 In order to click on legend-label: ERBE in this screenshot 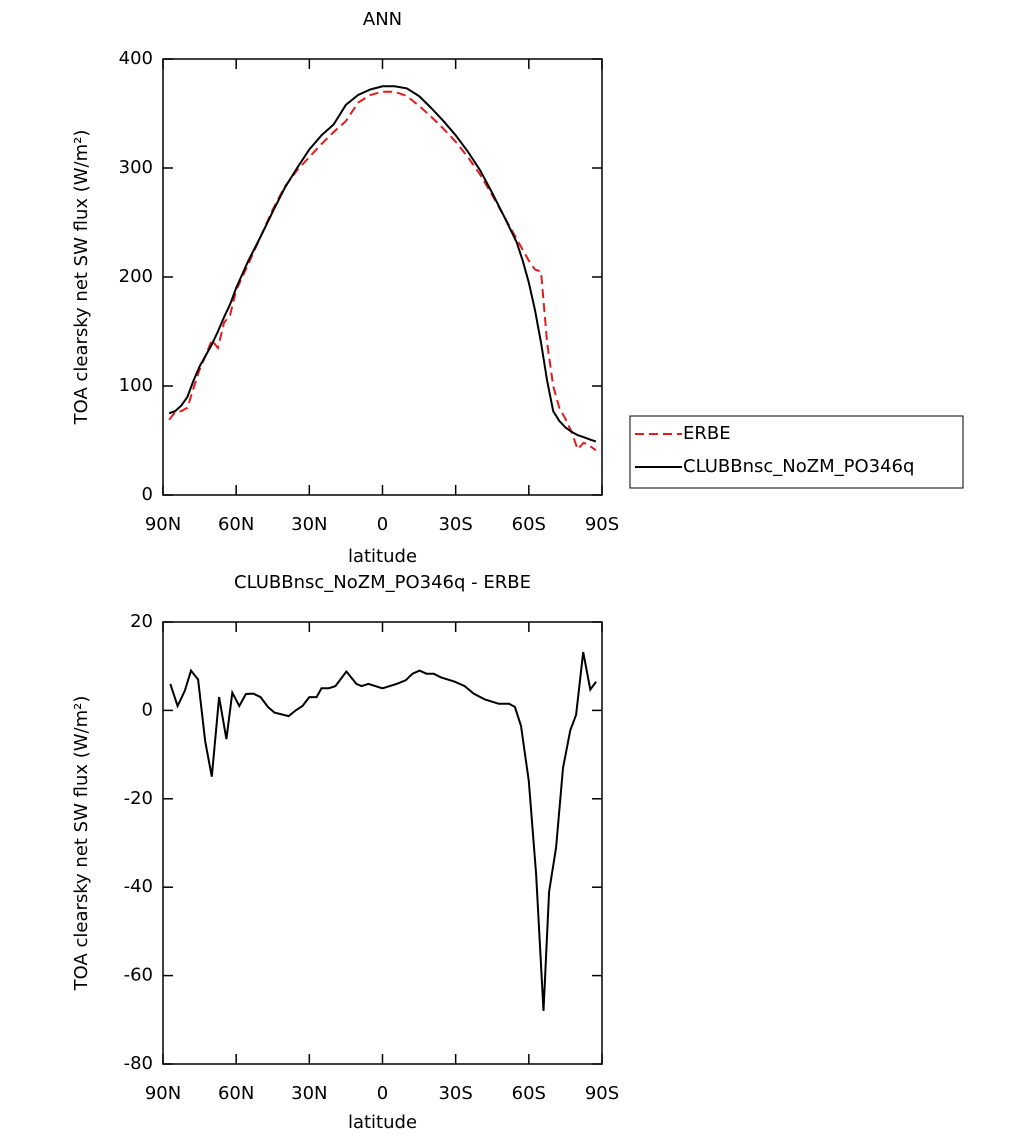, I will do `click(707, 433)`.